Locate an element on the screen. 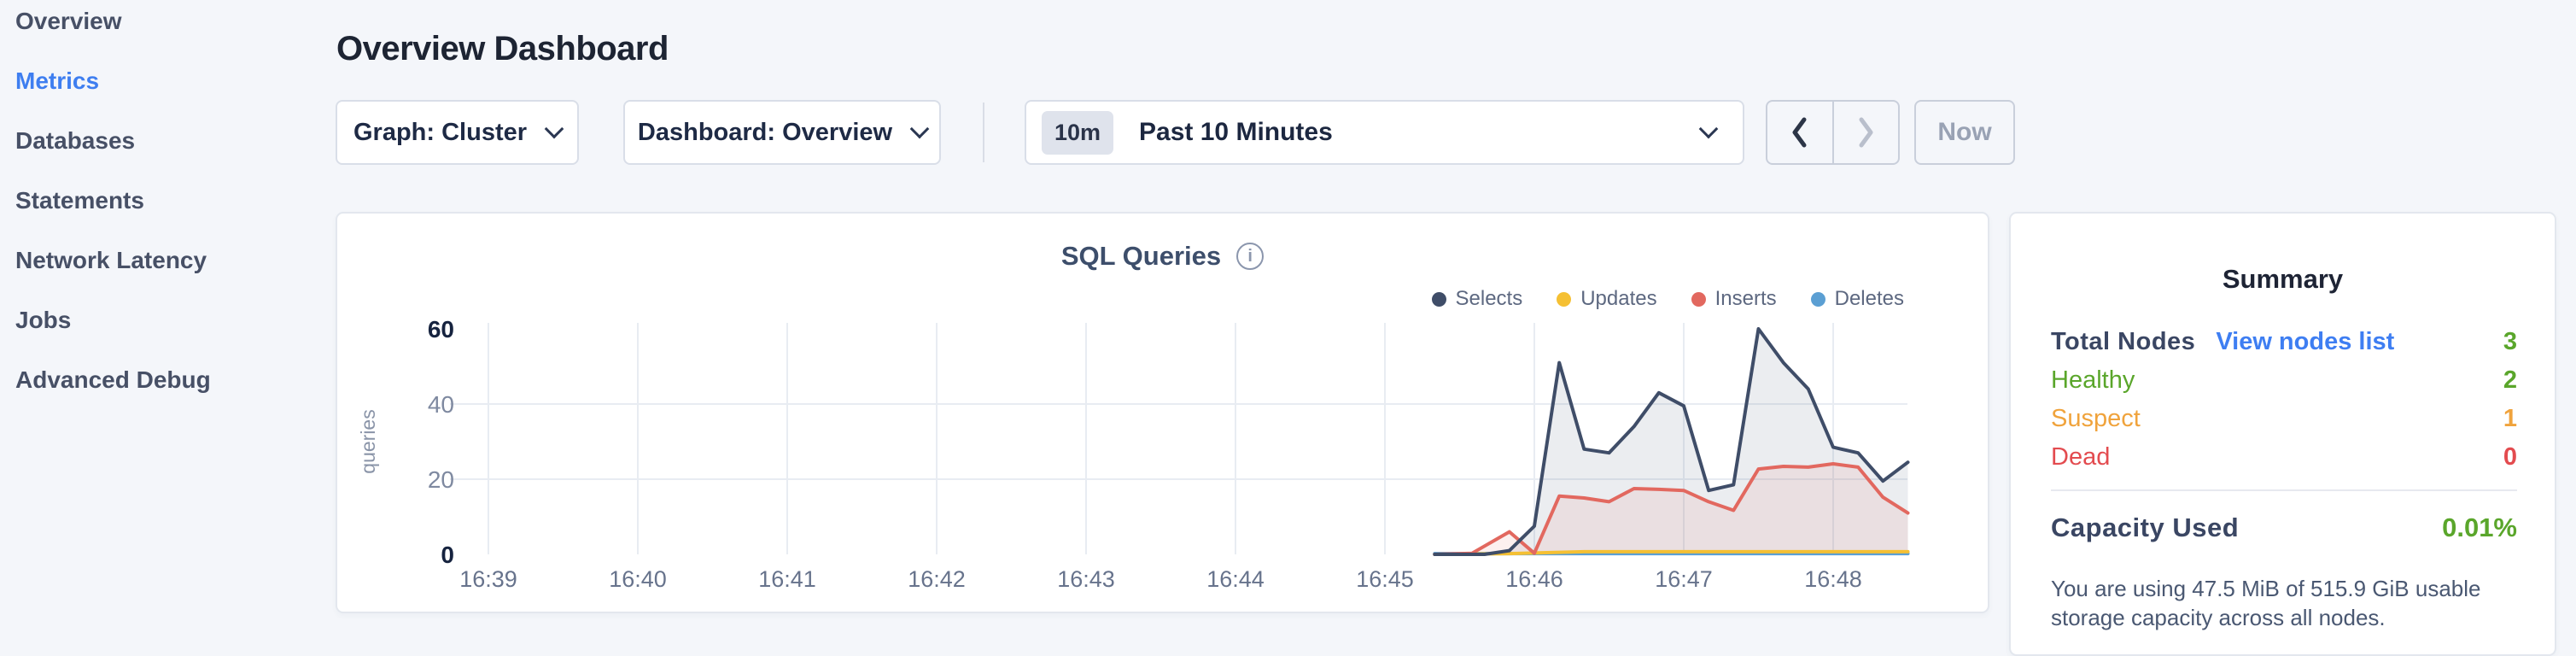  legend-dot-inserts is located at coordinates (1698, 299).